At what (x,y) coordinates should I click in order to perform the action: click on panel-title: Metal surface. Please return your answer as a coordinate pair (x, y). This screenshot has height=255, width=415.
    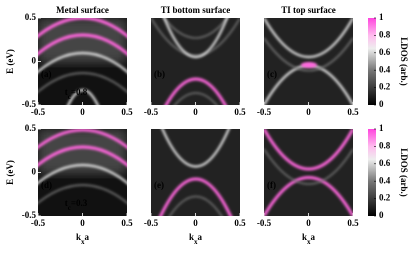
    Looking at the image, I should click on (82, 10).